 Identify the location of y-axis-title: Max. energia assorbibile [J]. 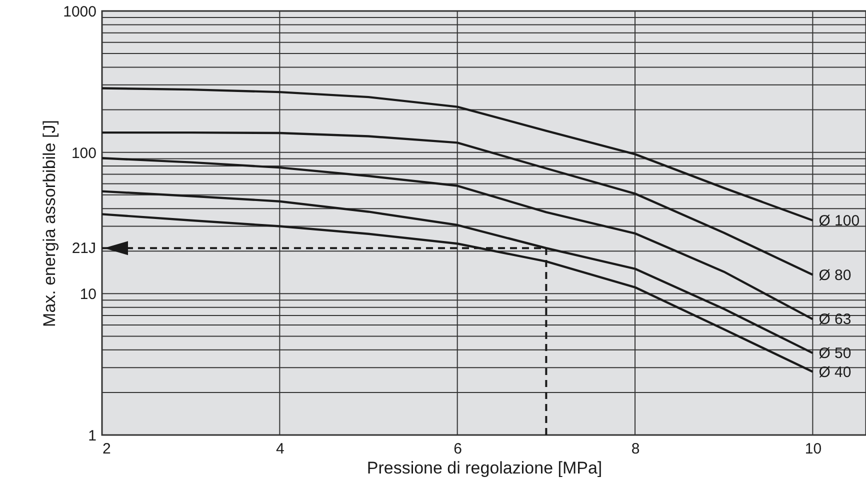
(50, 223).